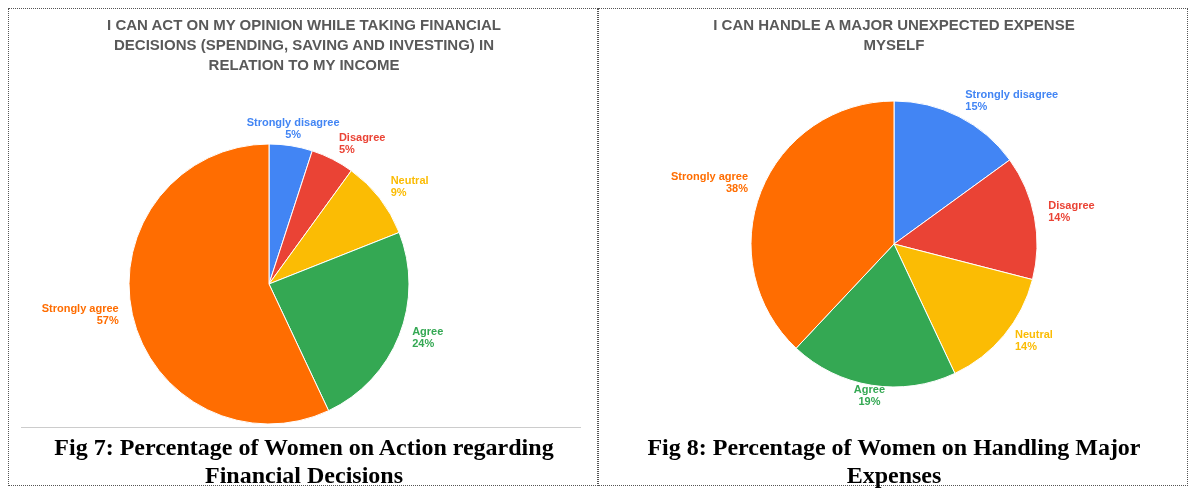 The height and width of the screenshot is (496, 1194). Describe the element at coordinates (894, 461) in the screenshot. I see `caption: Fig 8: Percentage of Women on Handling Major Expenses` at that location.